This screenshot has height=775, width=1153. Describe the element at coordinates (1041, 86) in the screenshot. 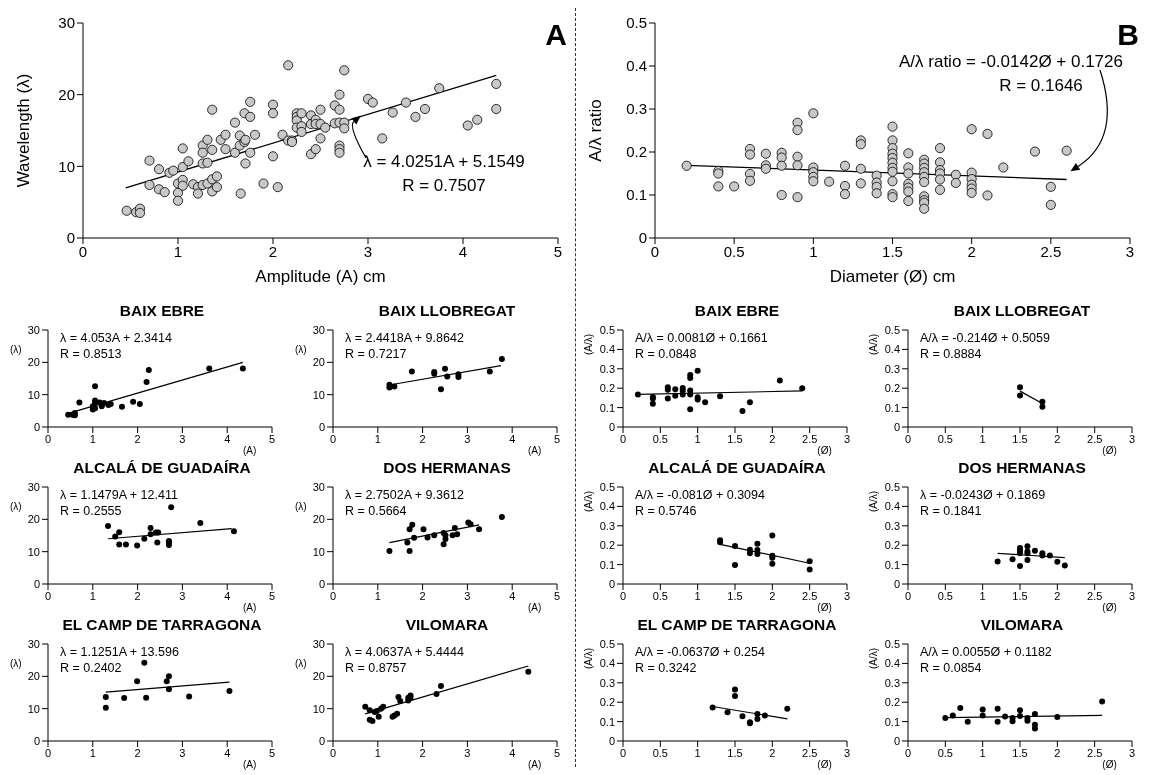

I see `annotation: R = 0.1646` at that location.